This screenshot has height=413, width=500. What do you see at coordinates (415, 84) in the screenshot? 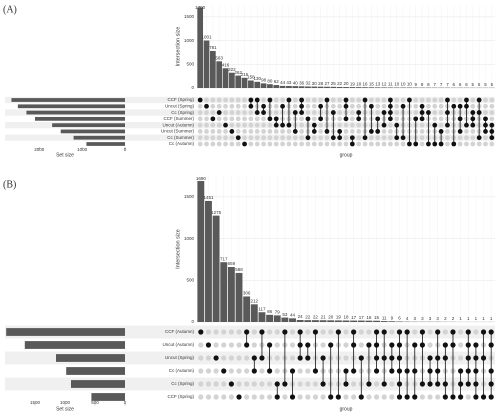
I see `bar-value-label: 9` at bounding box center [415, 84].